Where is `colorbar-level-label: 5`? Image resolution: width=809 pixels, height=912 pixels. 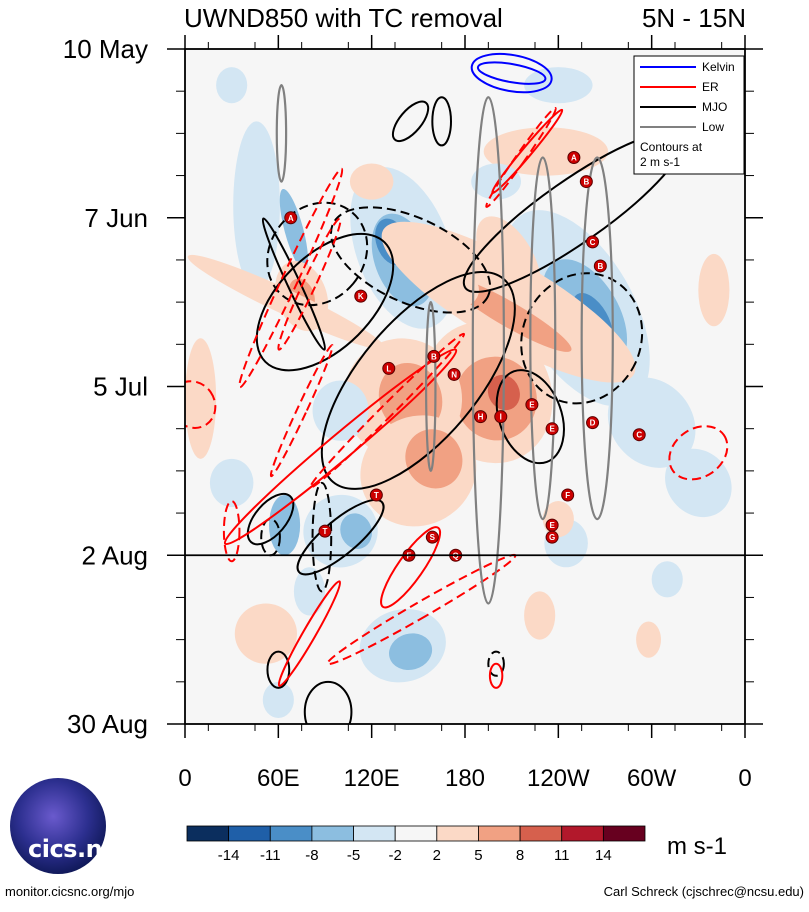 colorbar-level-label: 5 is located at coordinates (478, 855).